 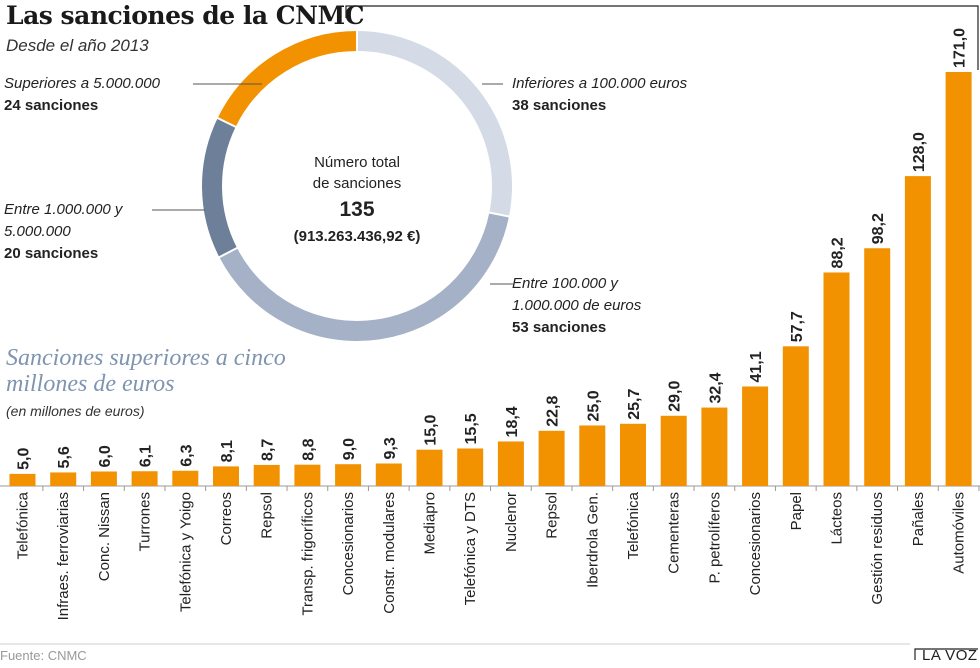 I want to click on bar-value-label: 8,1, so click(x=227, y=451).